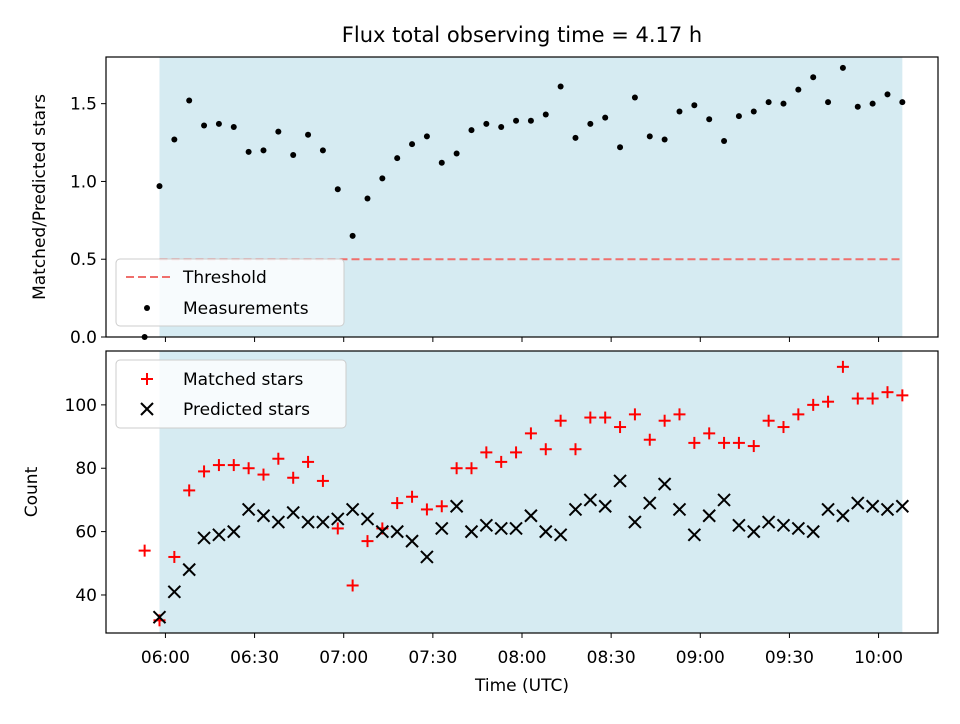  I want to click on x-tick-label: 06:30, so click(254, 658).